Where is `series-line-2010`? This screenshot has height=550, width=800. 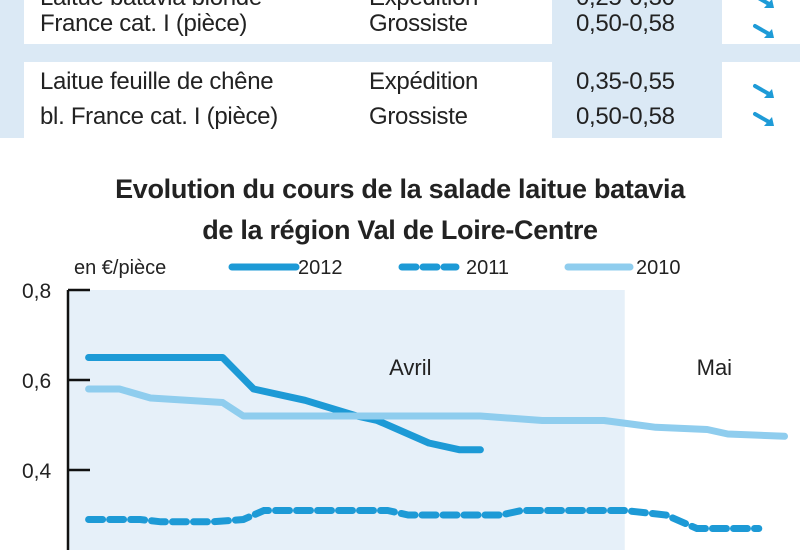 series-line-2010 is located at coordinates (436, 412).